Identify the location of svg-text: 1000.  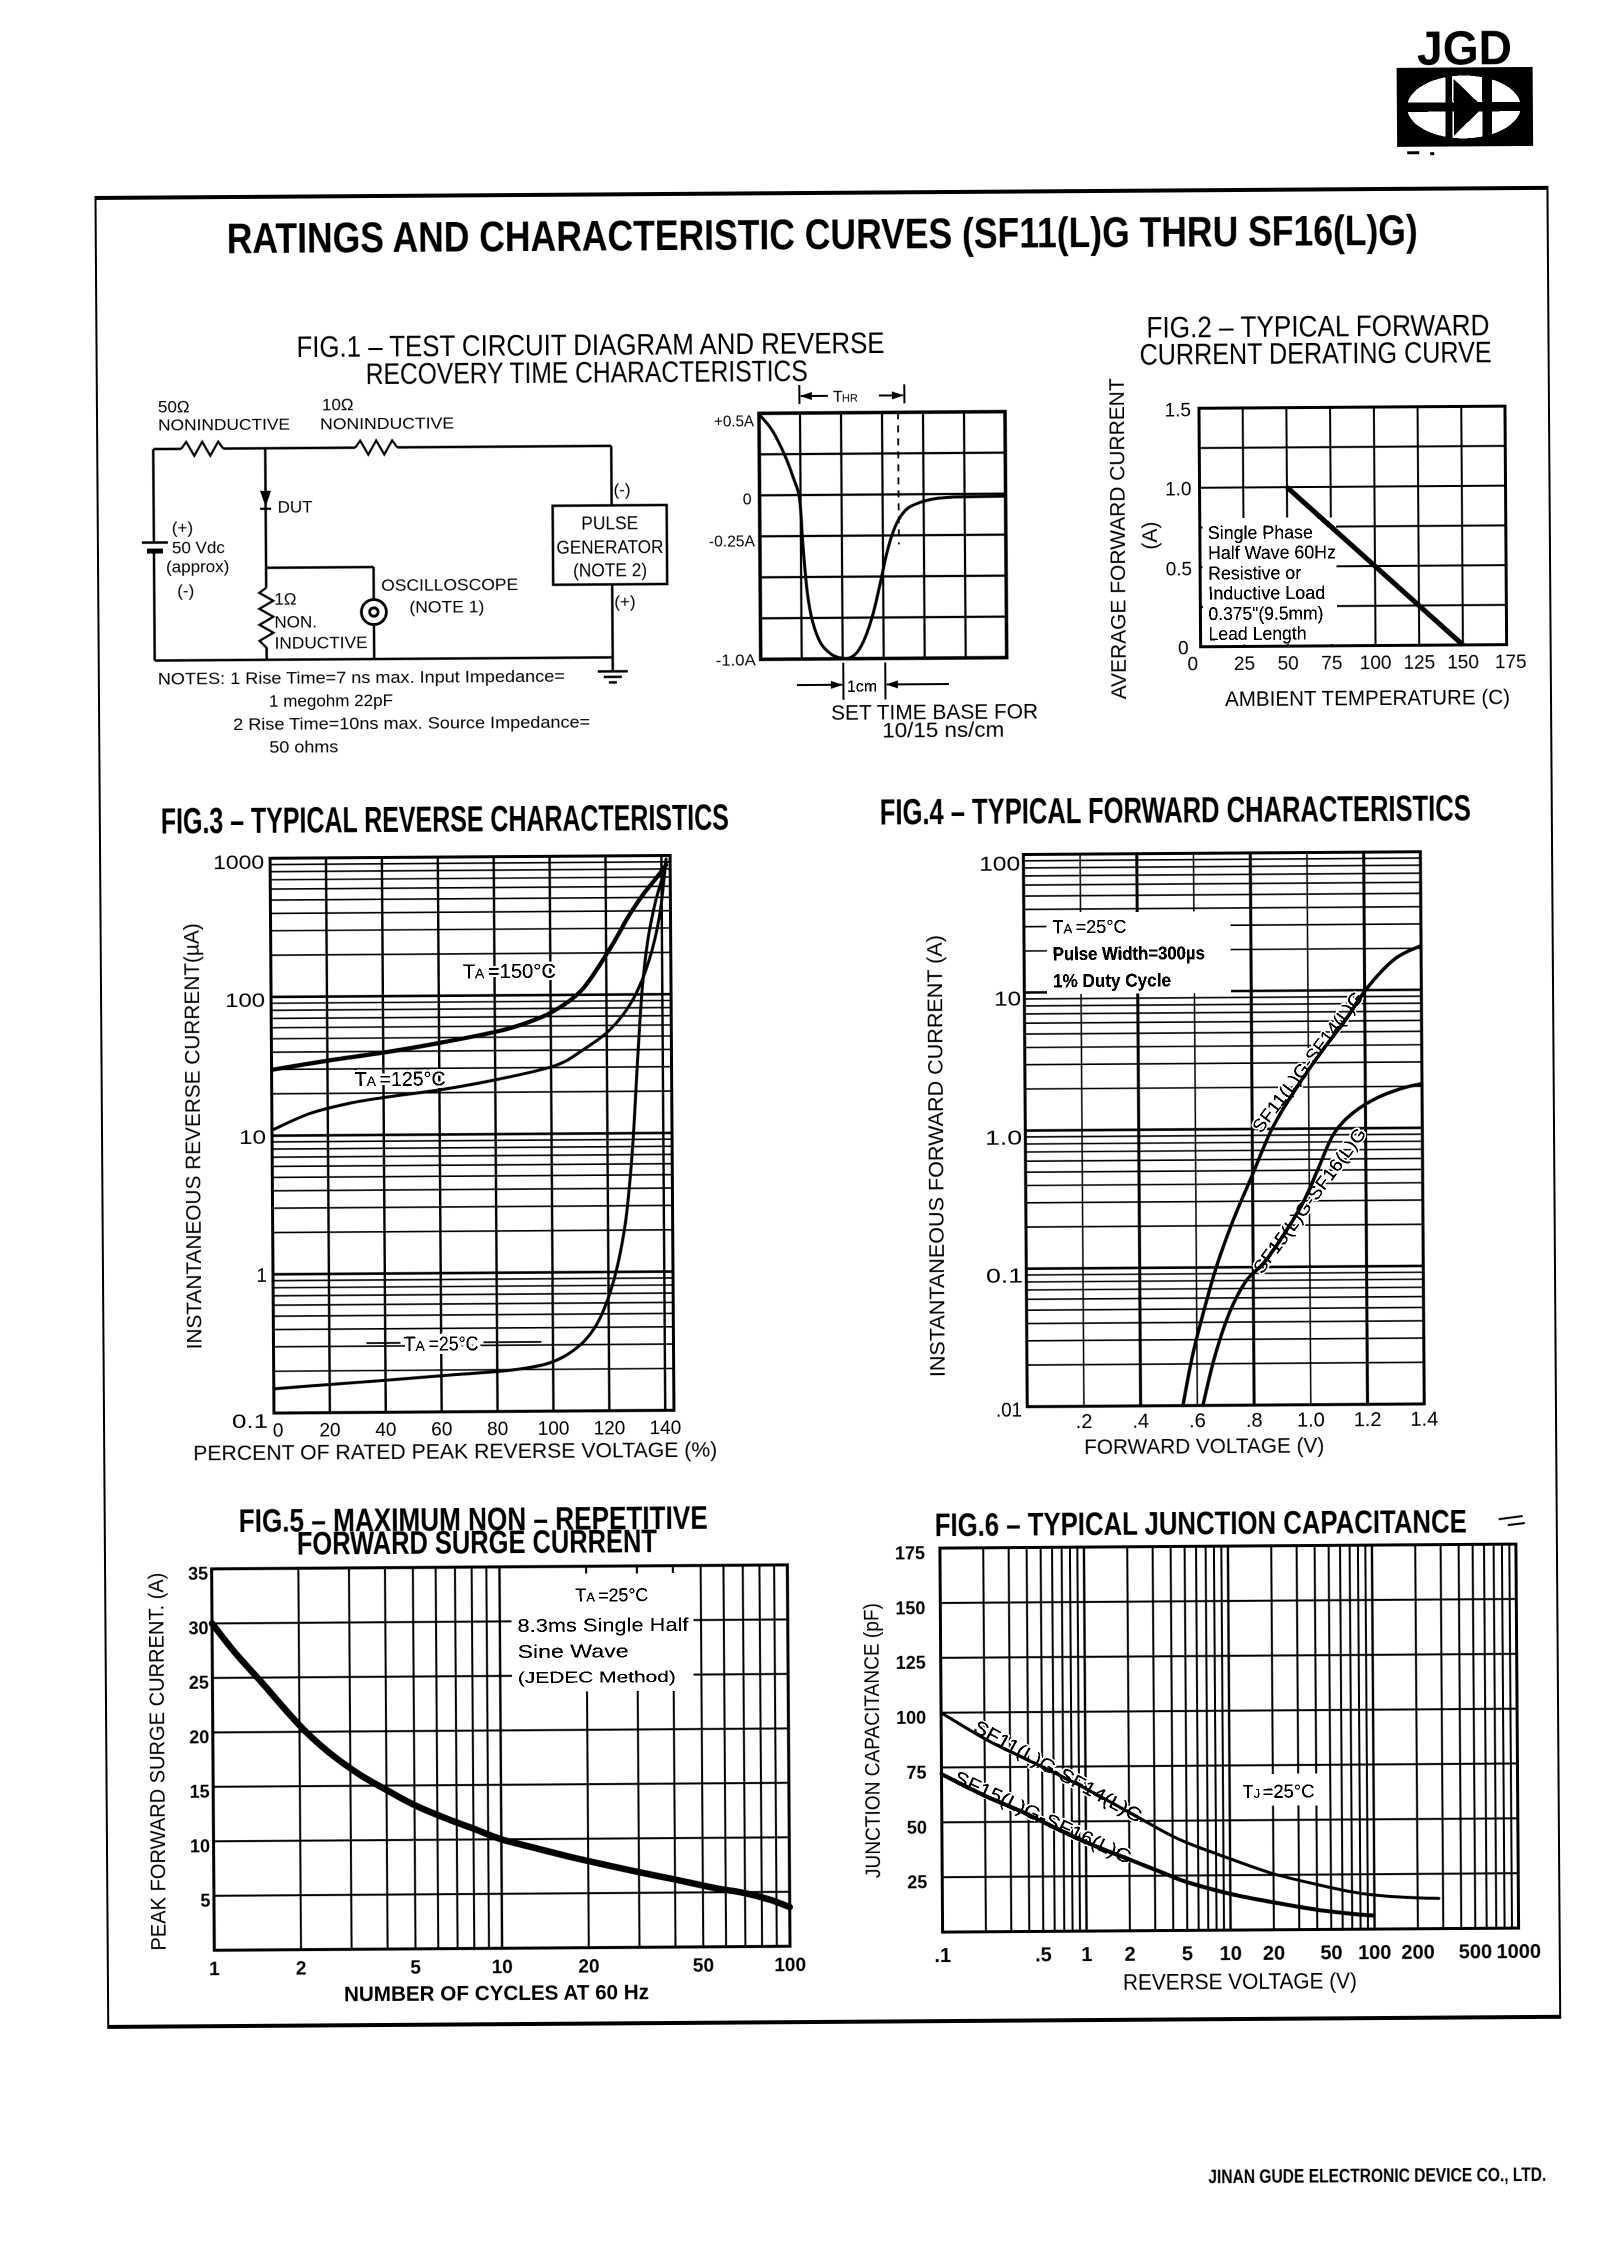
(1518, 1952).